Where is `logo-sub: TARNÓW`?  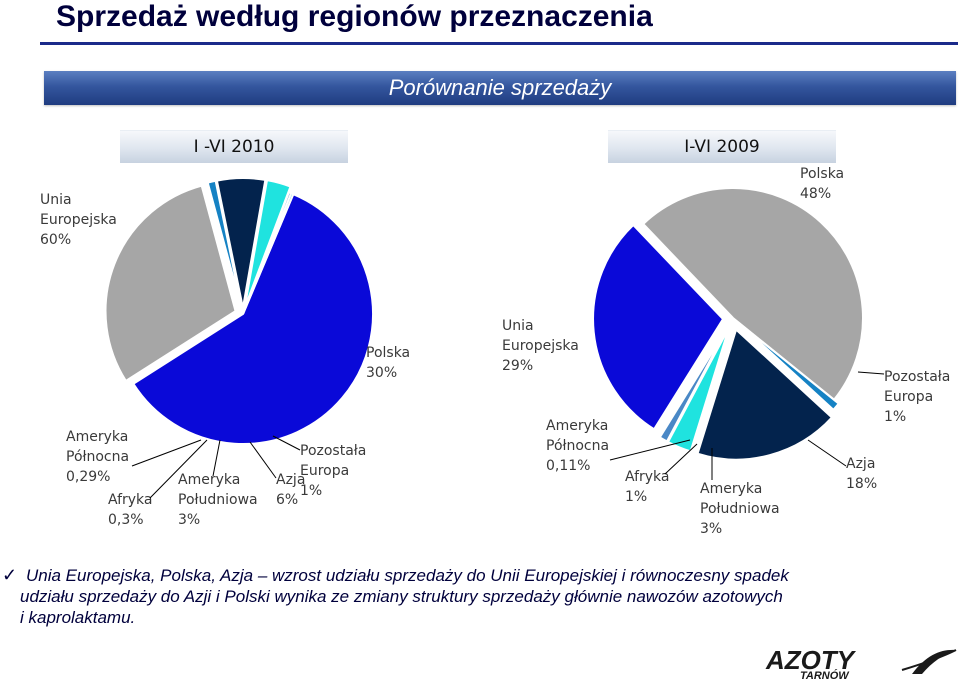 logo-sub: TARNÓW is located at coordinates (825, 674).